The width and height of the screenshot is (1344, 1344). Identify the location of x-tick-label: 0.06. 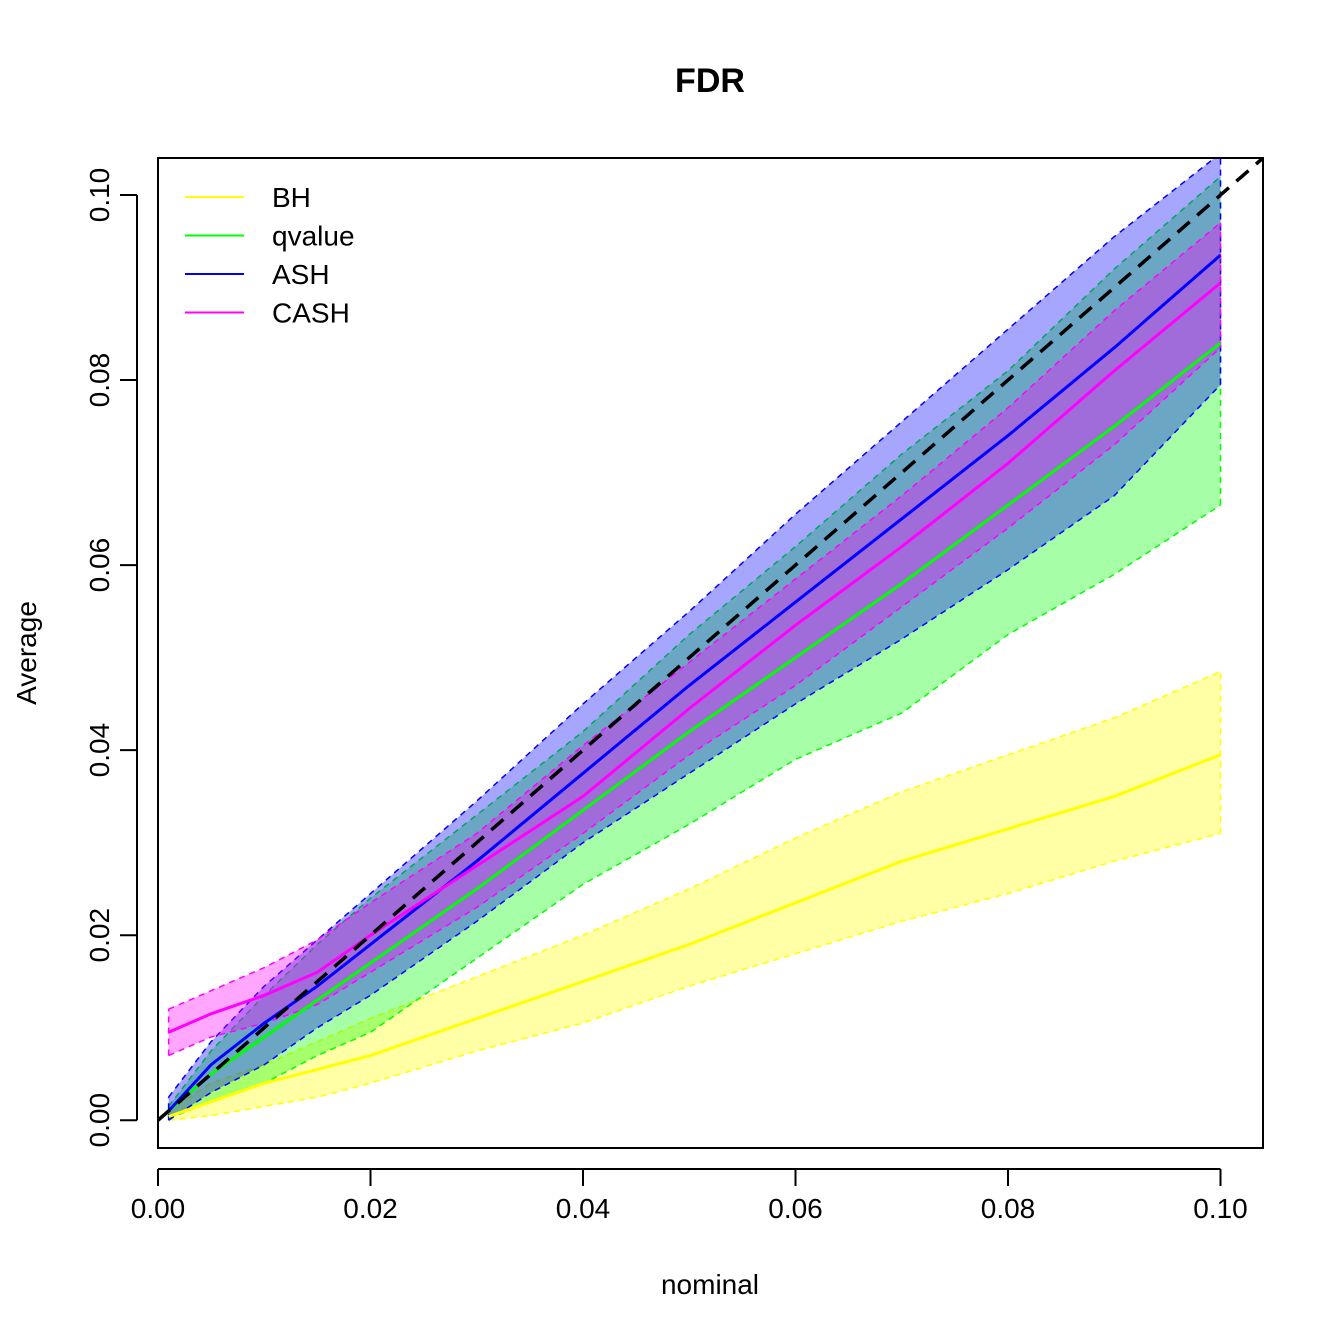
(795, 1208).